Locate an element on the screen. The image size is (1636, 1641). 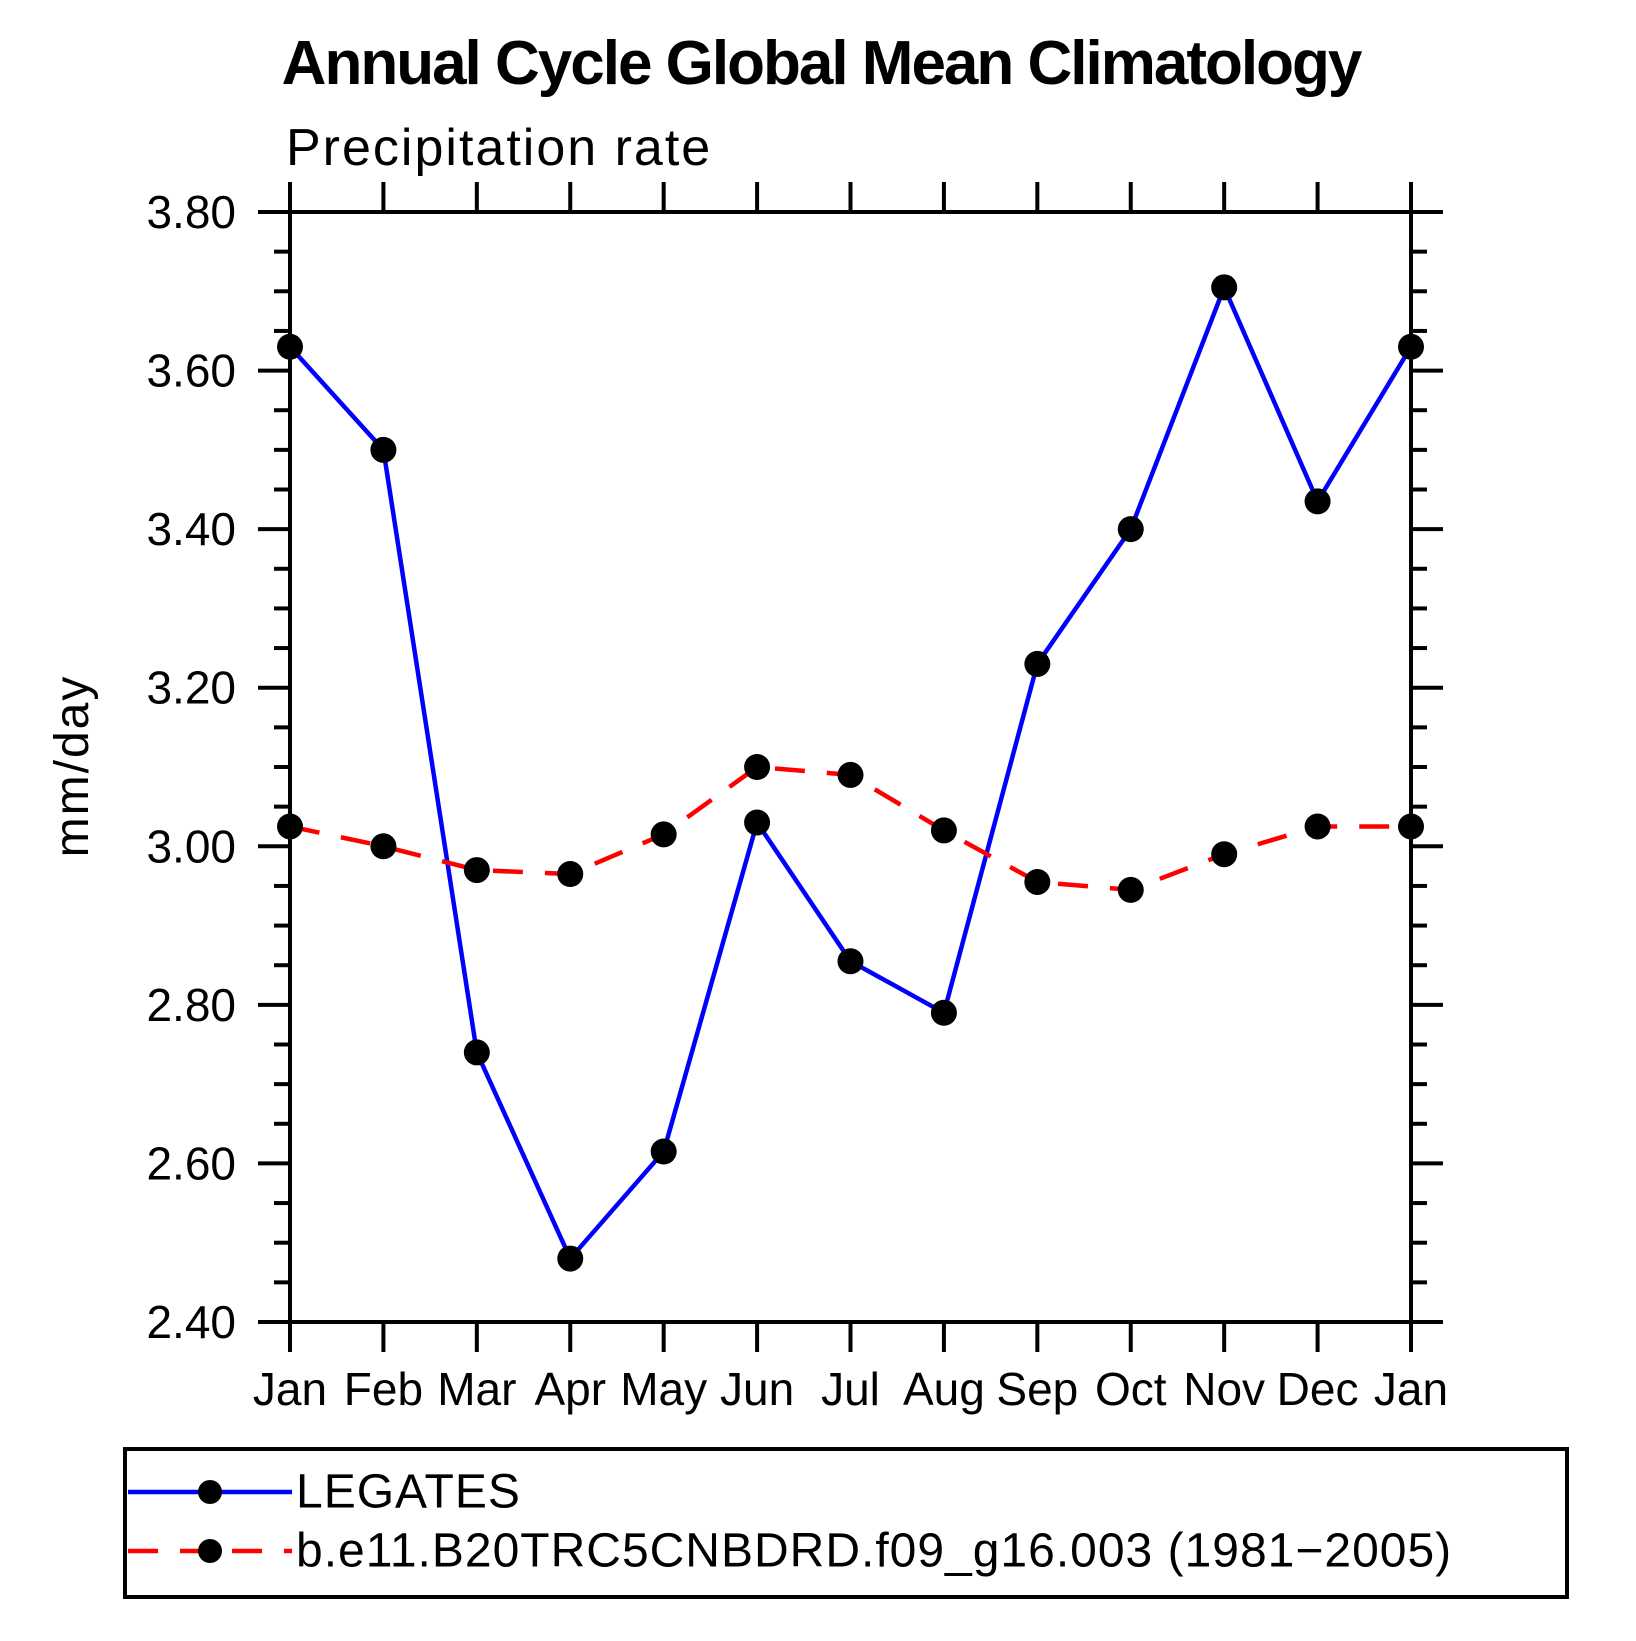
x-tick-label: Dec is located at coordinates (1318, 1389).